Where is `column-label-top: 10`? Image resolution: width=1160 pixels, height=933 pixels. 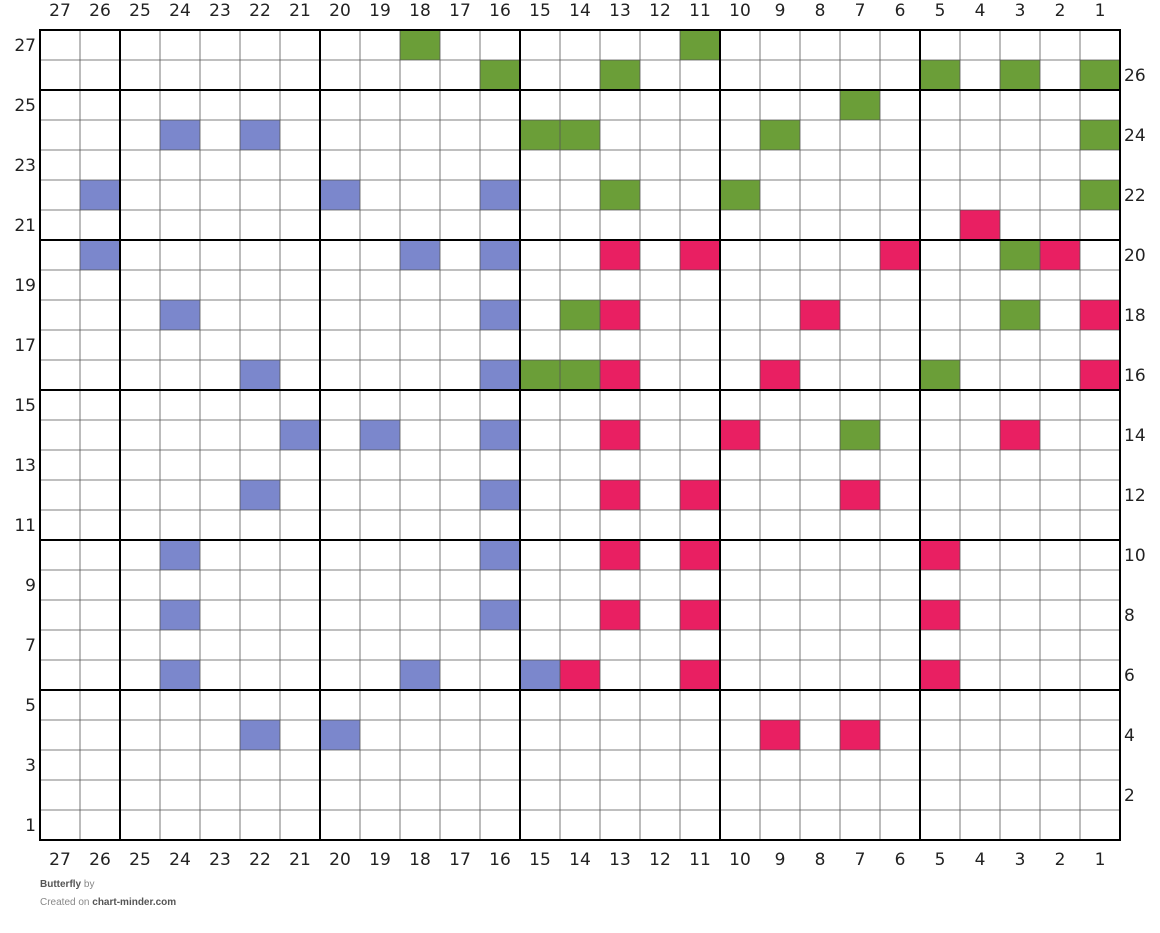 column-label-top: 10 is located at coordinates (740, 11).